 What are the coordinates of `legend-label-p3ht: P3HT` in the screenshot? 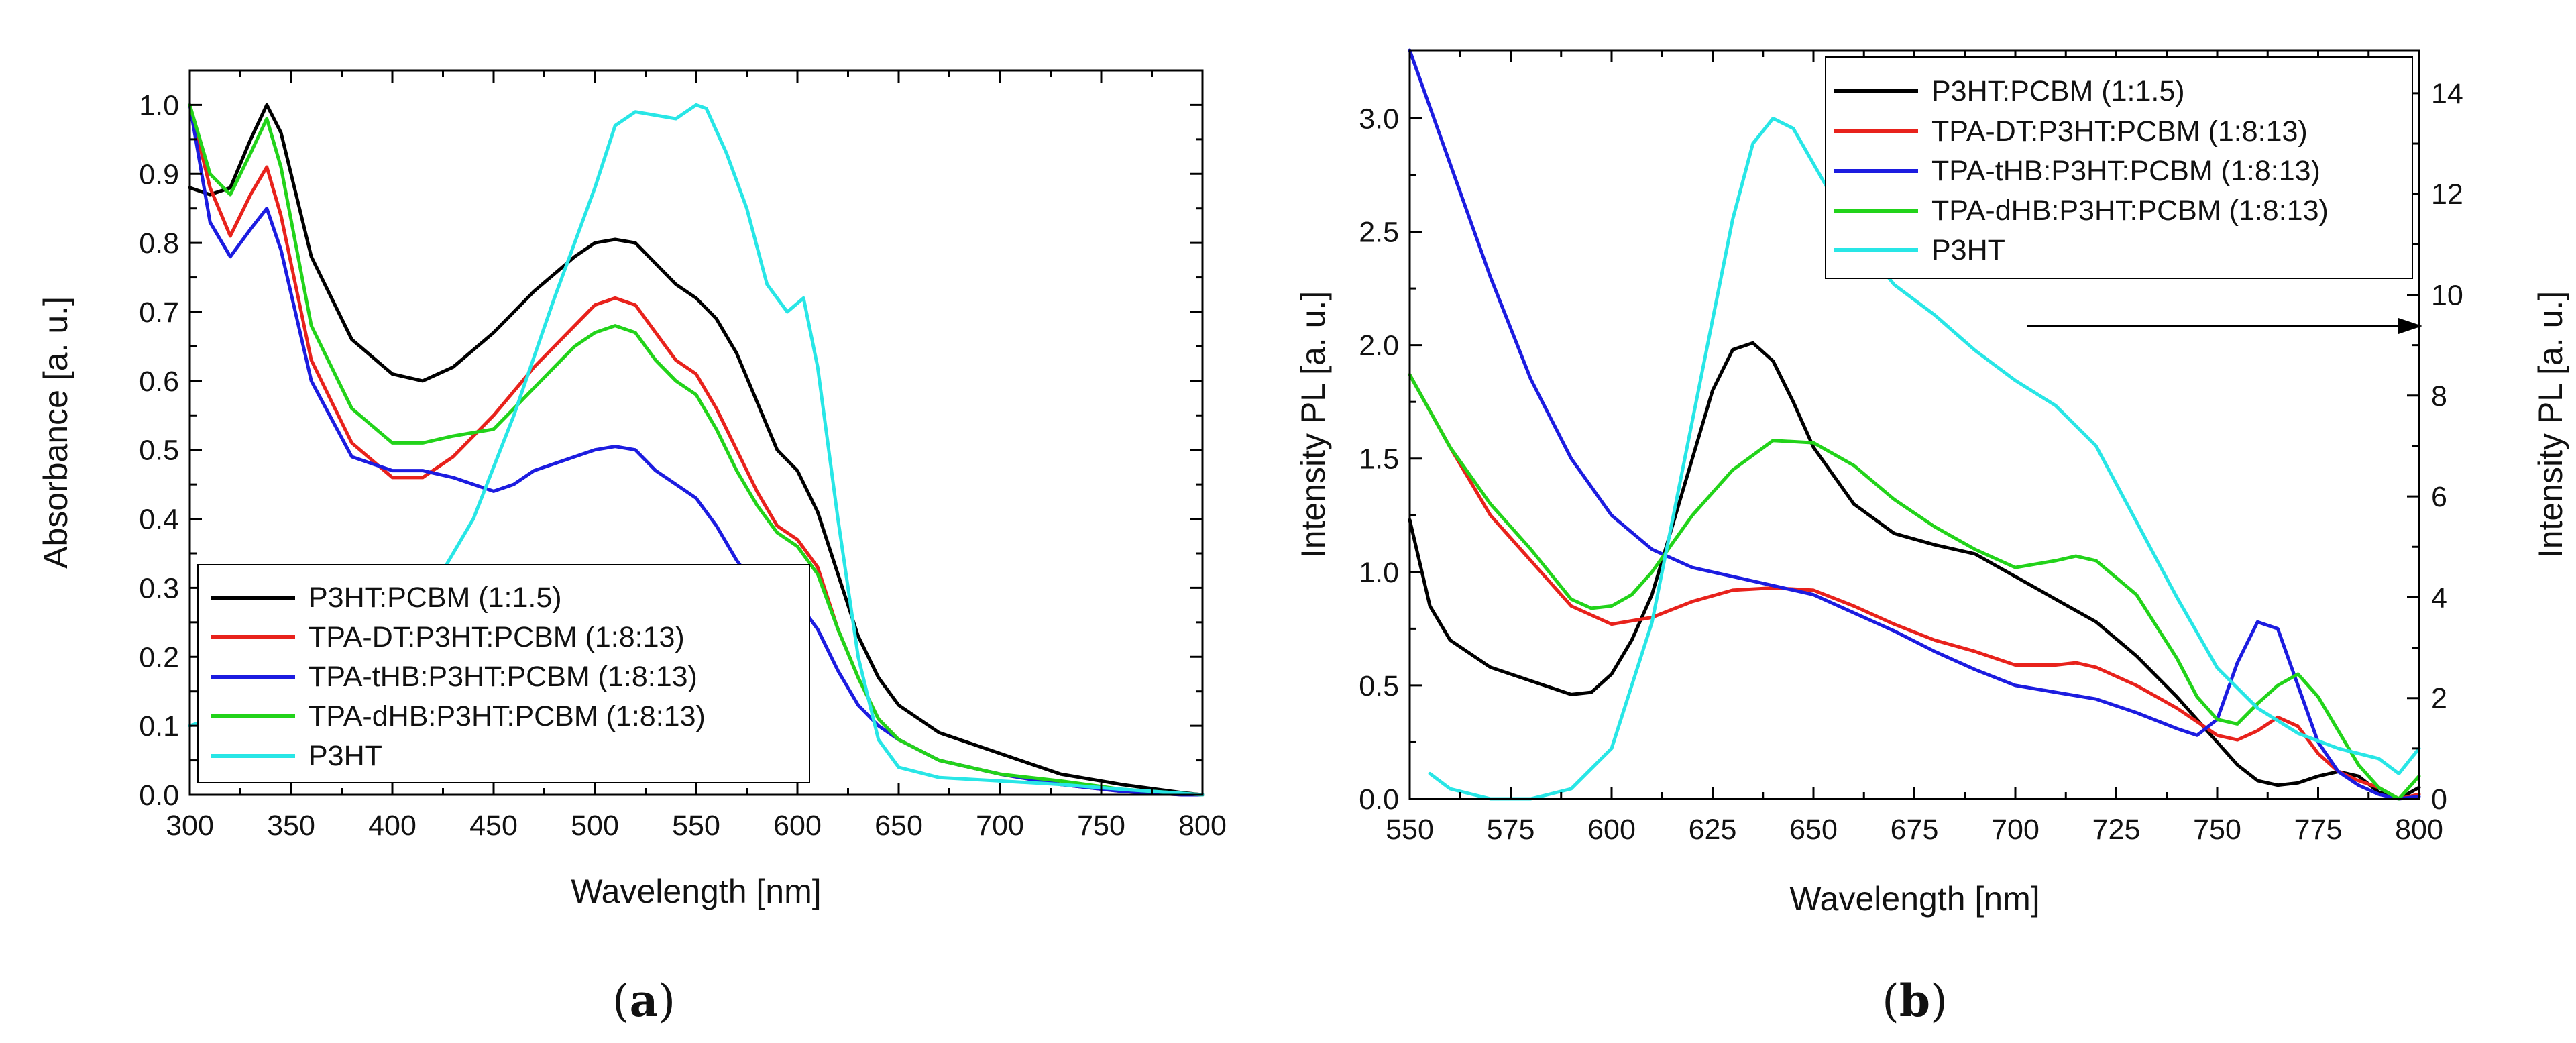 It's located at (345, 756).